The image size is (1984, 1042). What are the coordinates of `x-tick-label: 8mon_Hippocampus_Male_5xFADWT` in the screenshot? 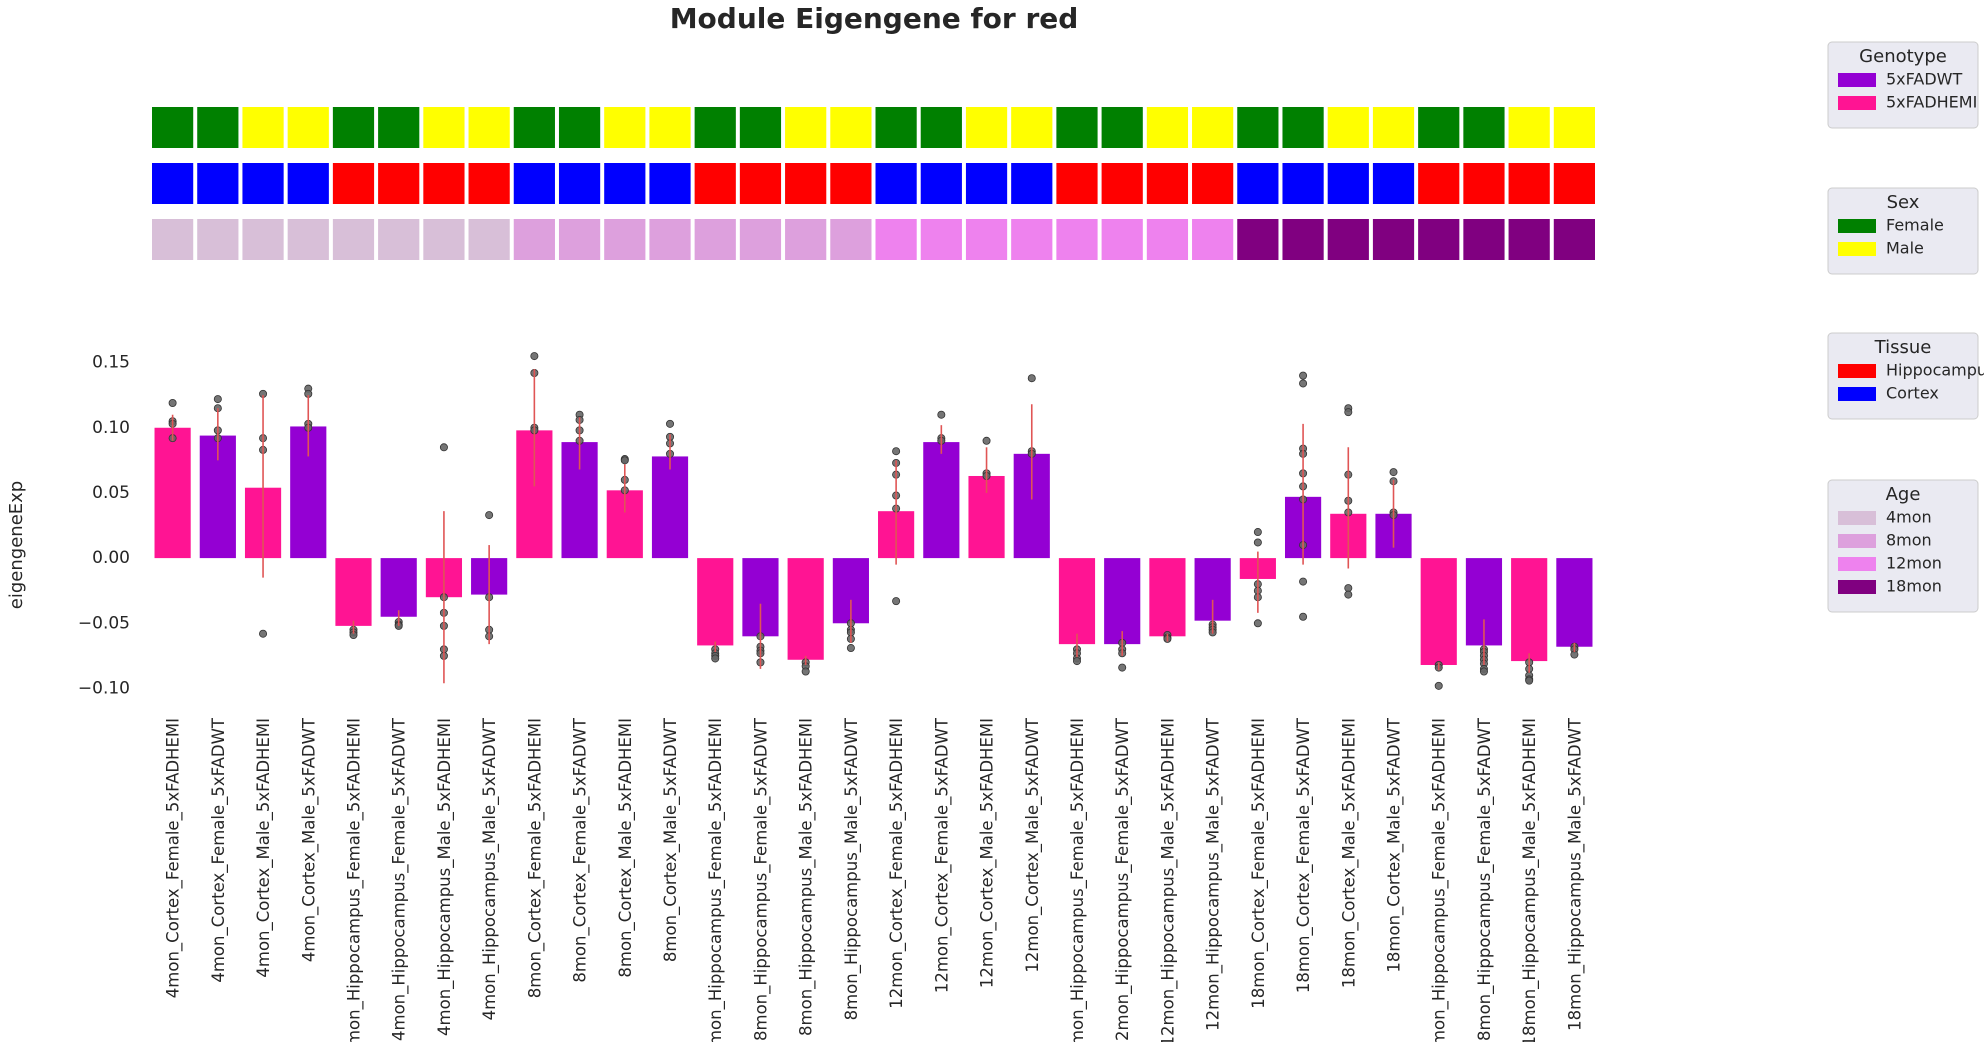 It's located at (852, 868).